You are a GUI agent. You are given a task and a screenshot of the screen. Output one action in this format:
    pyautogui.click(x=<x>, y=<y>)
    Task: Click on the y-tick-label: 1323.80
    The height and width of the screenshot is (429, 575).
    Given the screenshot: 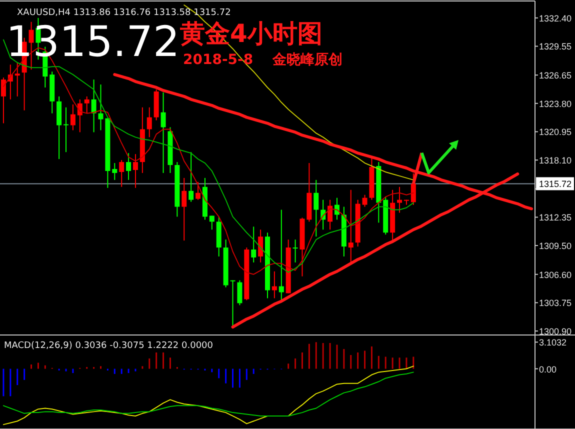 What is the action you would take?
    pyautogui.click(x=555, y=103)
    